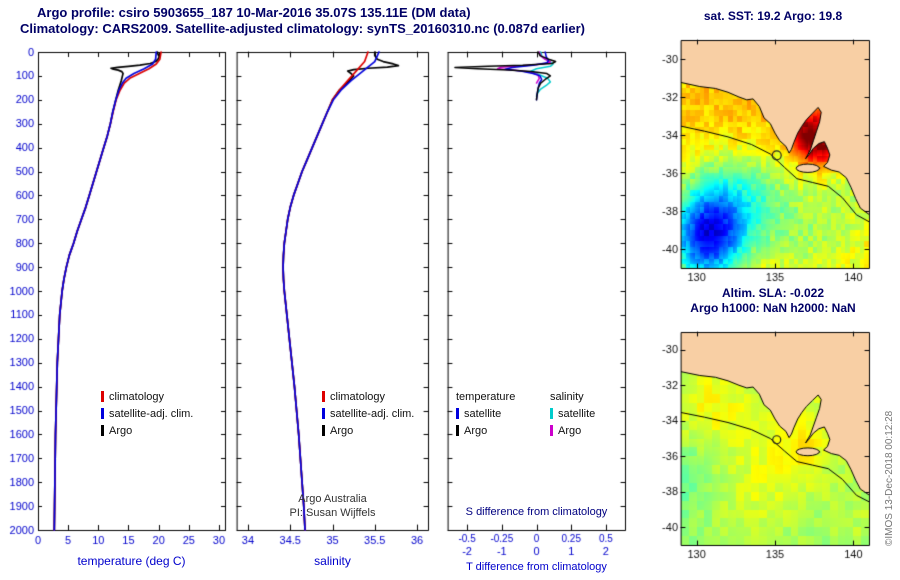  What do you see at coordinates (567, 396) in the screenshot?
I see `legend-header-label: salinity` at bounding box center [567, 396].